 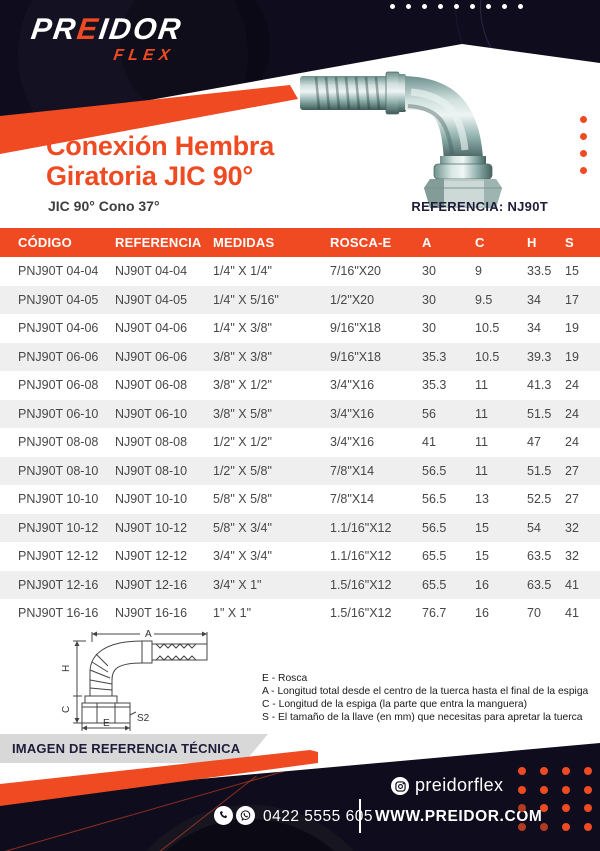 I want to click on dim-label-h: H, so click(x=66, y=668).